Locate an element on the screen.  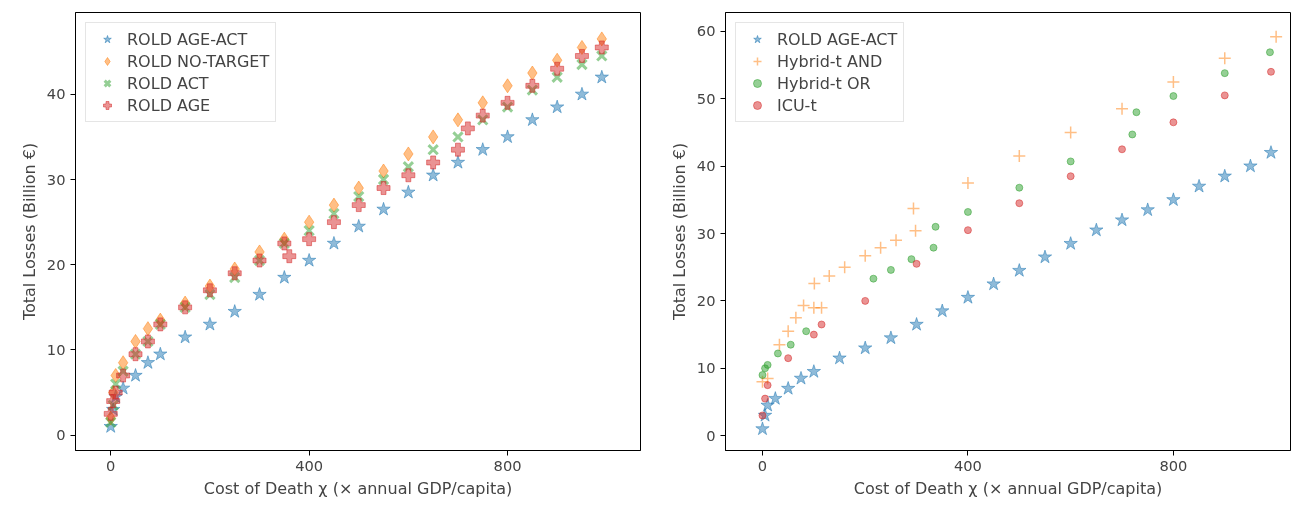
y-tick-label: 50 is located at coordinates (706, 98).